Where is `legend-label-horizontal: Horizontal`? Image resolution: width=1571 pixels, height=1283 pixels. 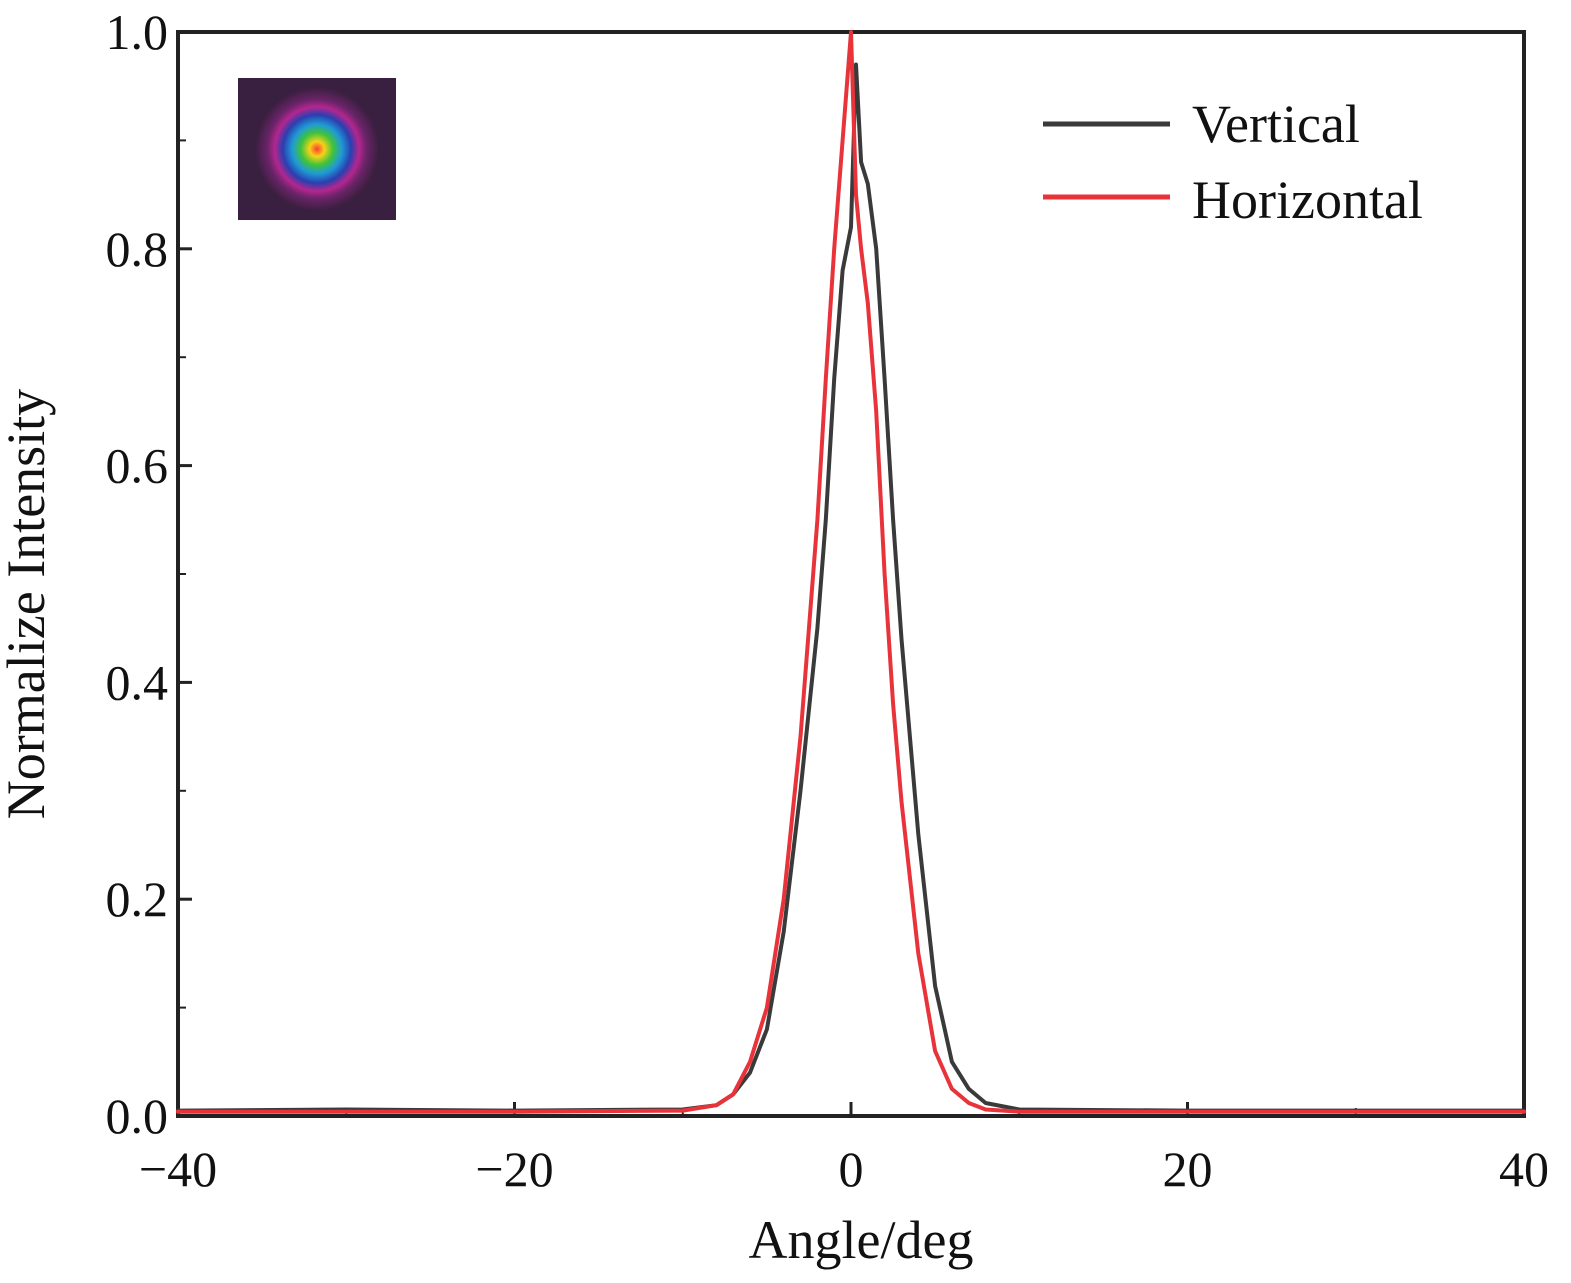 legend-label-horizontal: Horizontal is located at coordinates (1307, 200).